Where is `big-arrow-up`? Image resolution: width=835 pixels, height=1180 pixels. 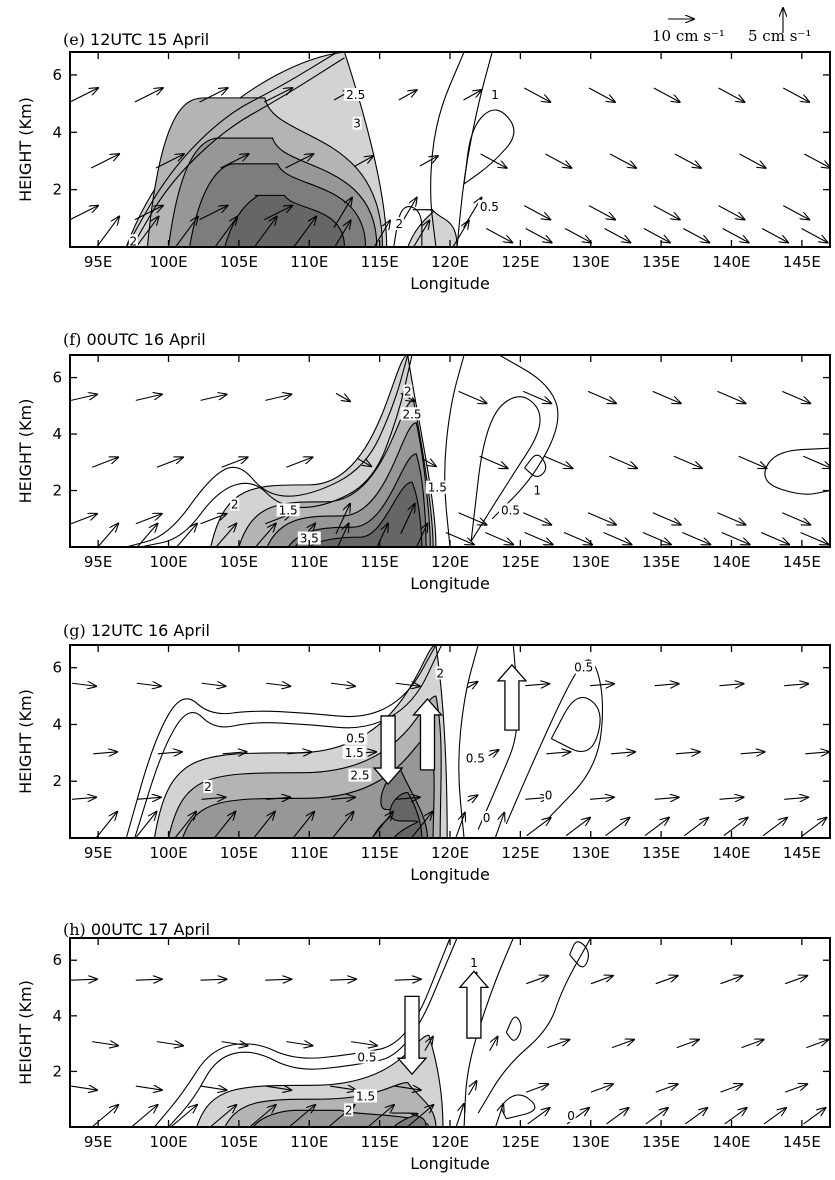
big-arrow-up is located at coordinates (474, 1004).